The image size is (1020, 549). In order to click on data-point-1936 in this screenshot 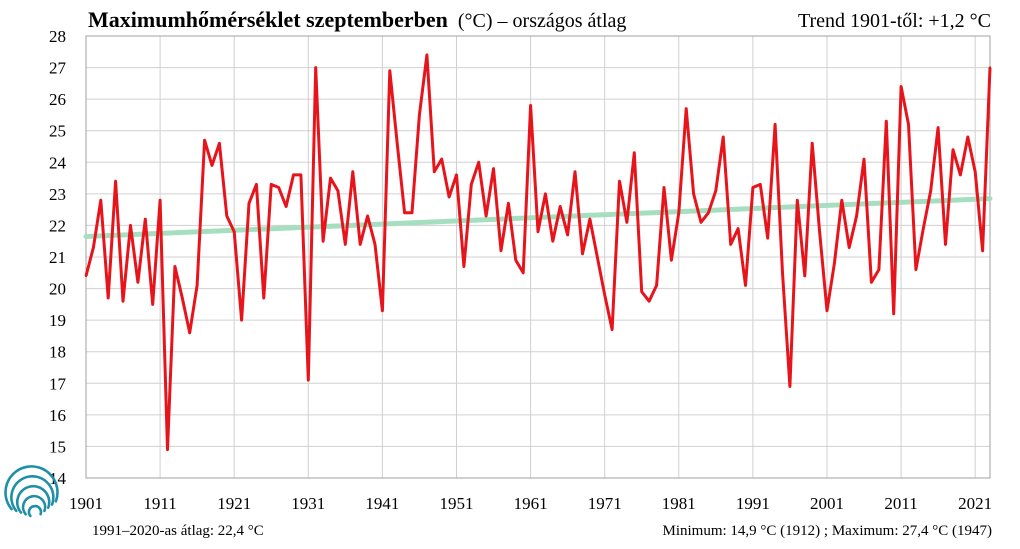, I will do `click(345, 244)`.